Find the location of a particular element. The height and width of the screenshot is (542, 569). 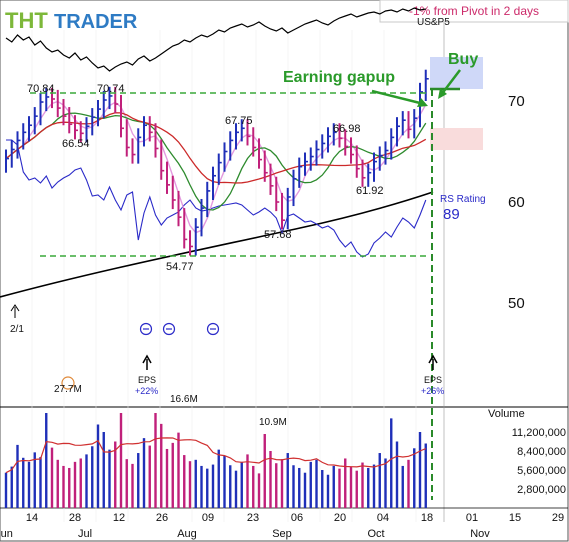

x-axis-day-tick: 09 is located at coordinates (208, 518).